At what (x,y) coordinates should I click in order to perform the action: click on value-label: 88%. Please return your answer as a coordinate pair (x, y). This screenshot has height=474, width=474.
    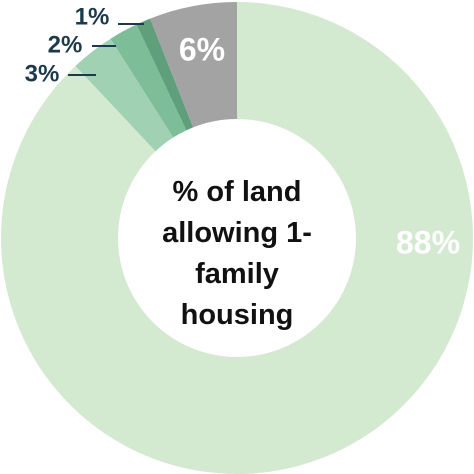
    Looking at the image, I should click on (428, 242).